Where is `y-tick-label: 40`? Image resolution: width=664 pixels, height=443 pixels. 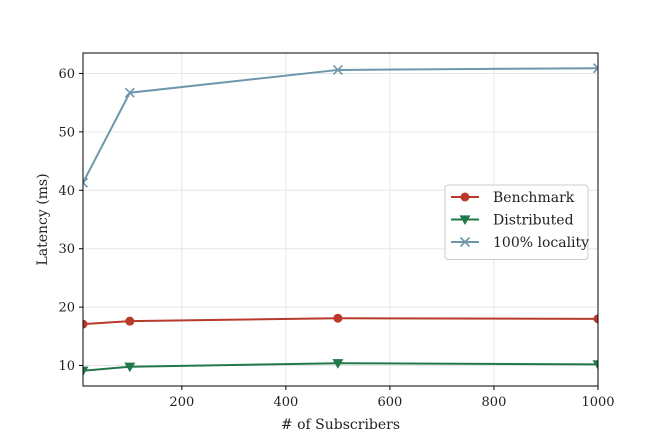 y-tick-label: 40 is located at coordinates (66, 191).